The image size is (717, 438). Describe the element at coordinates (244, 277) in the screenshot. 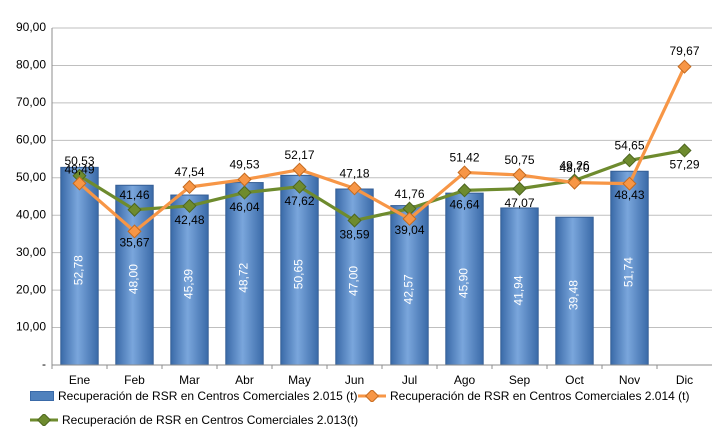

I see `bar-value-label: 48,72` at that location.